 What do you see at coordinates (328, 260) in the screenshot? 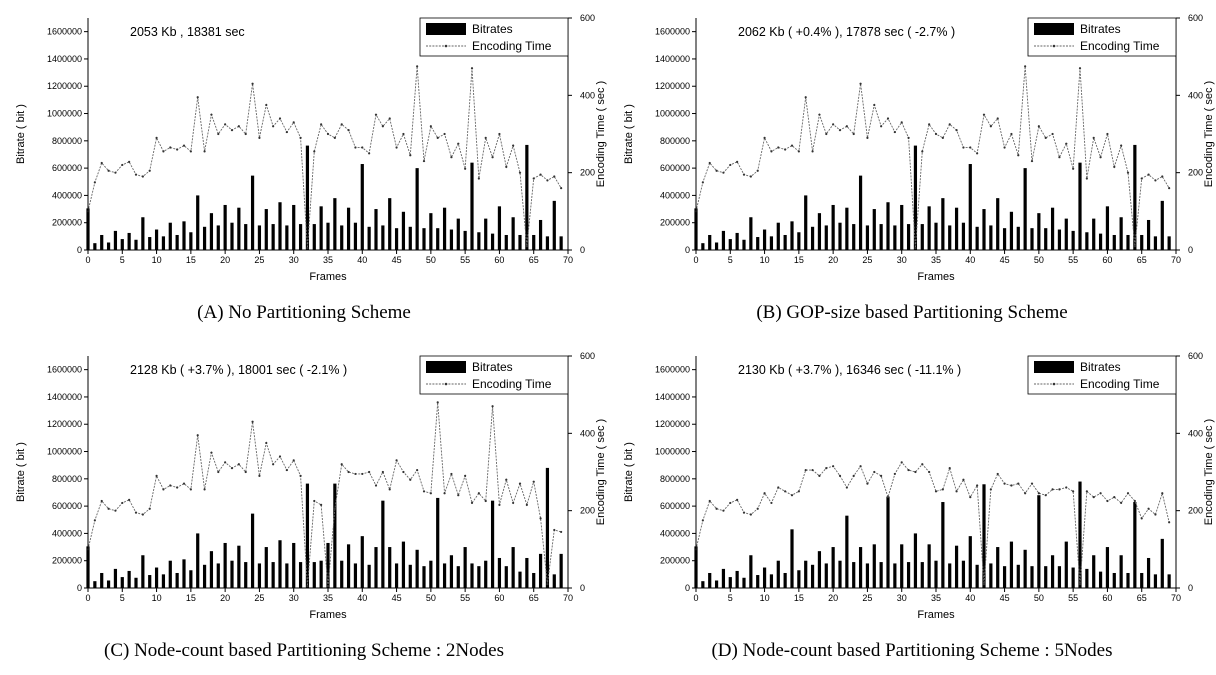
I see `x-tick-label: 35` at bounding box center [328, 260].